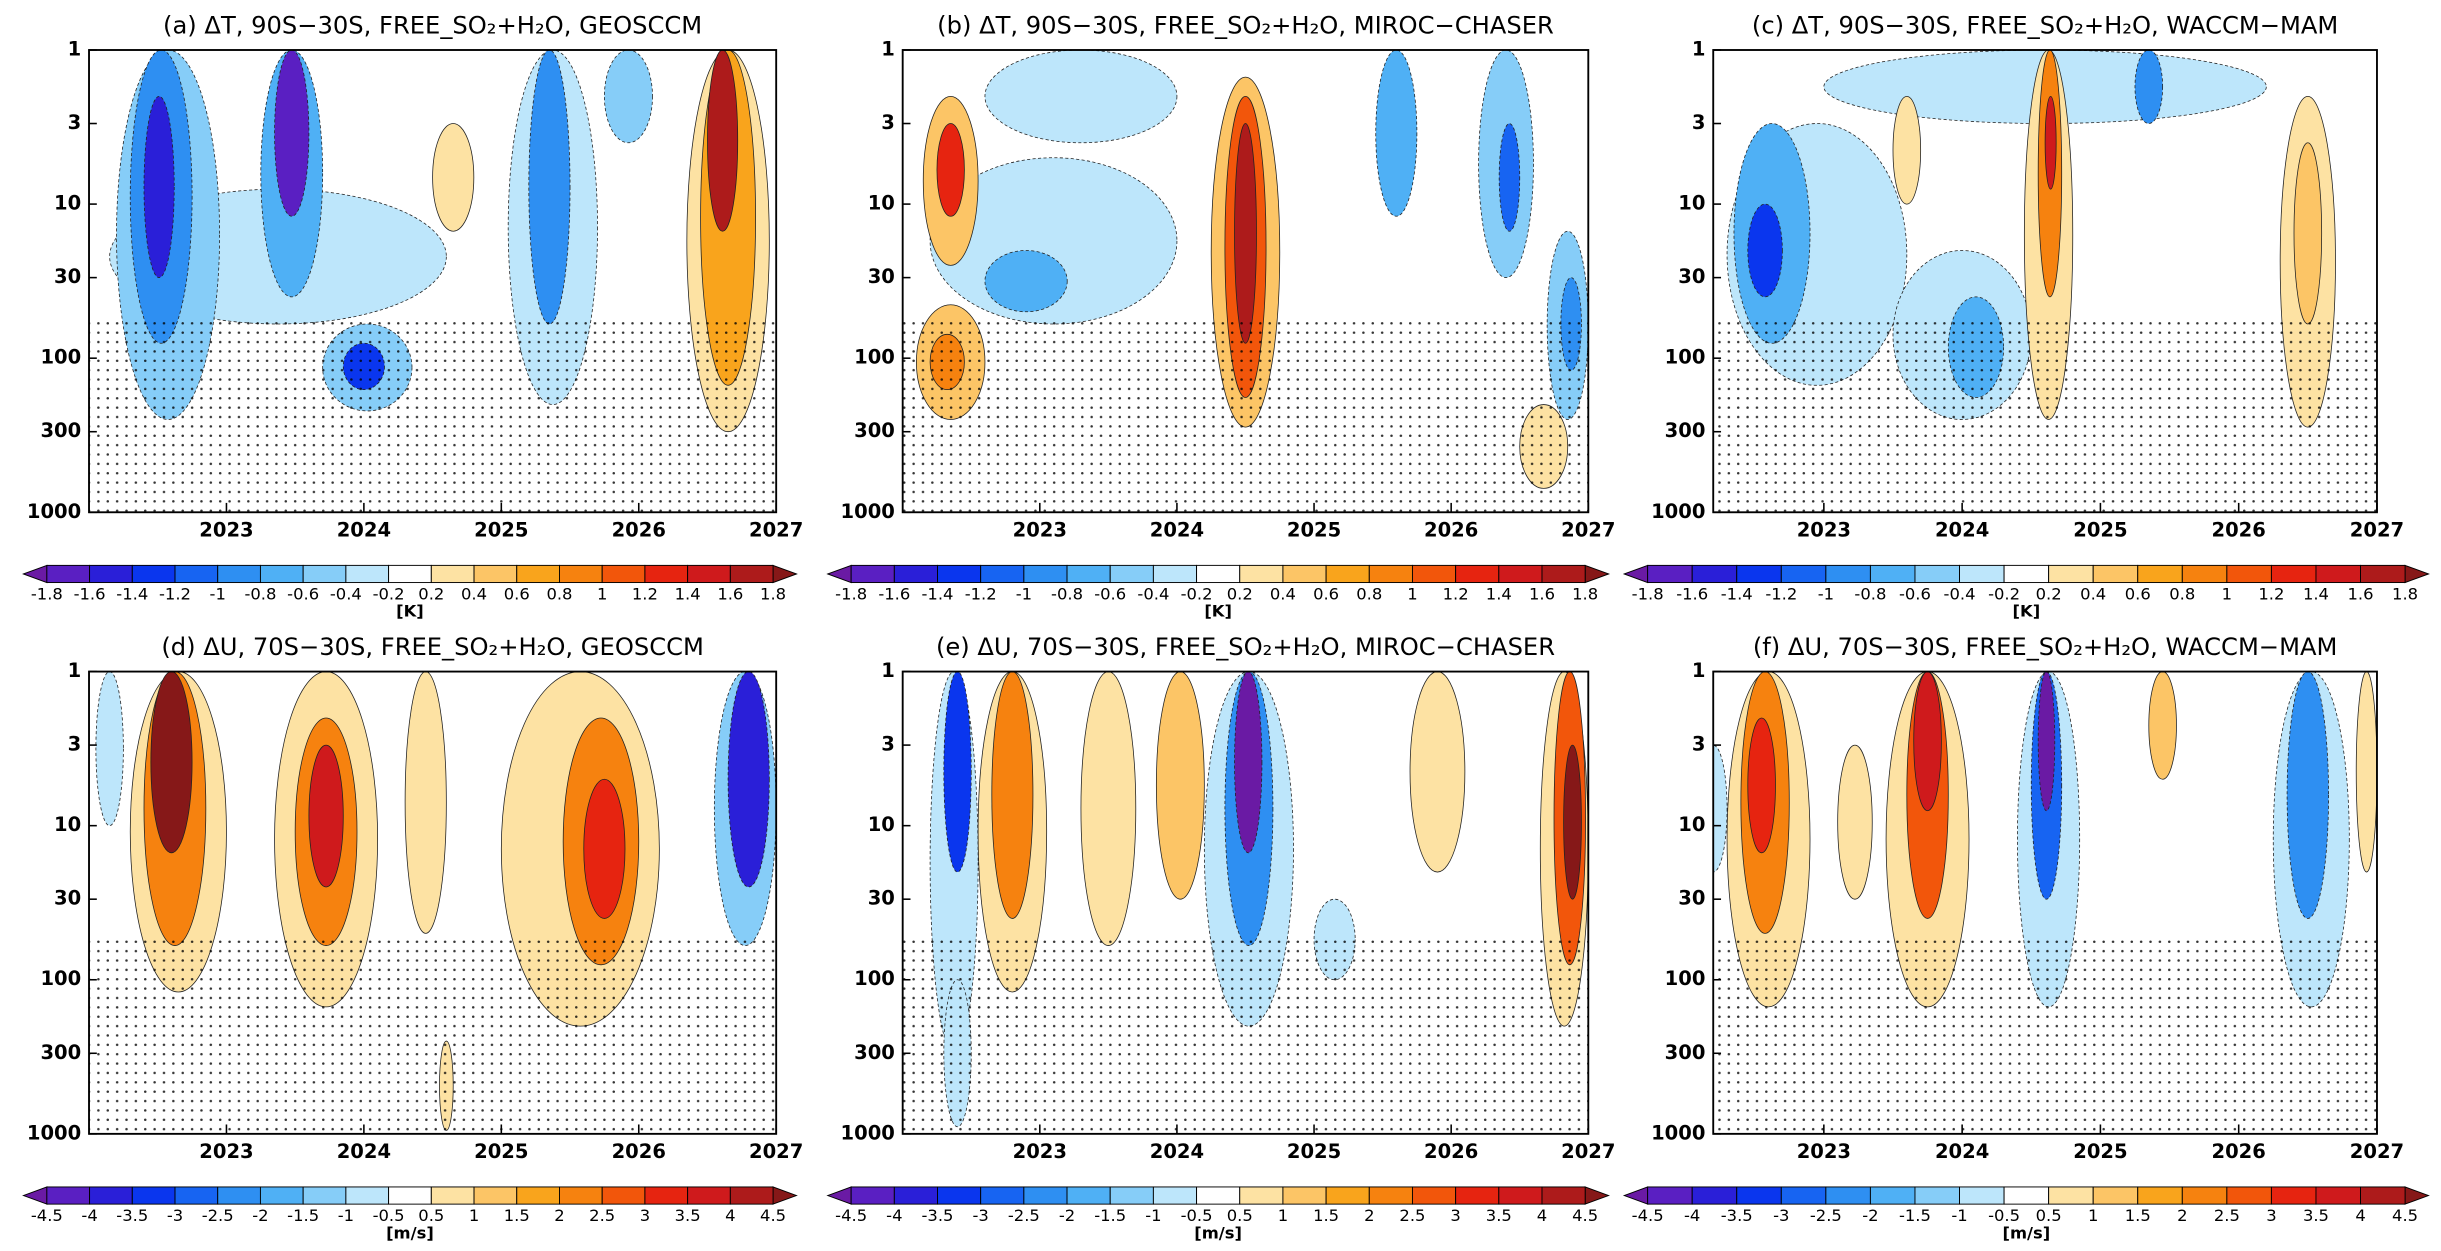  I want to click on colorbar-tick-label: 2.5, so click(602, 1215).